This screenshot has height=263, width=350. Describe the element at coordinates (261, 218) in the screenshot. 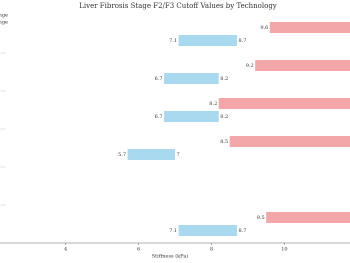

I see `low-label: 9.5` at that location.